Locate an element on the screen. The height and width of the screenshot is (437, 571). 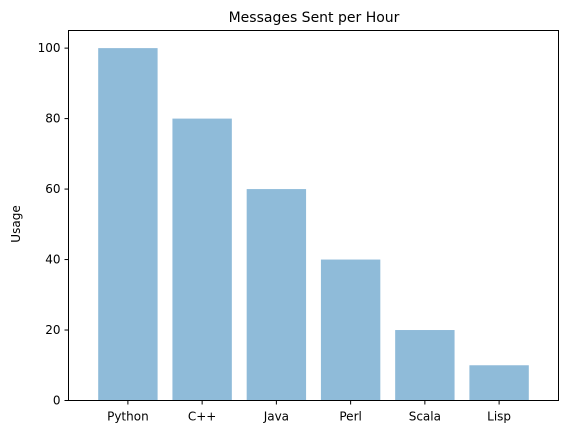
y-tick-label: 60 is located at coordinates (52, 189).